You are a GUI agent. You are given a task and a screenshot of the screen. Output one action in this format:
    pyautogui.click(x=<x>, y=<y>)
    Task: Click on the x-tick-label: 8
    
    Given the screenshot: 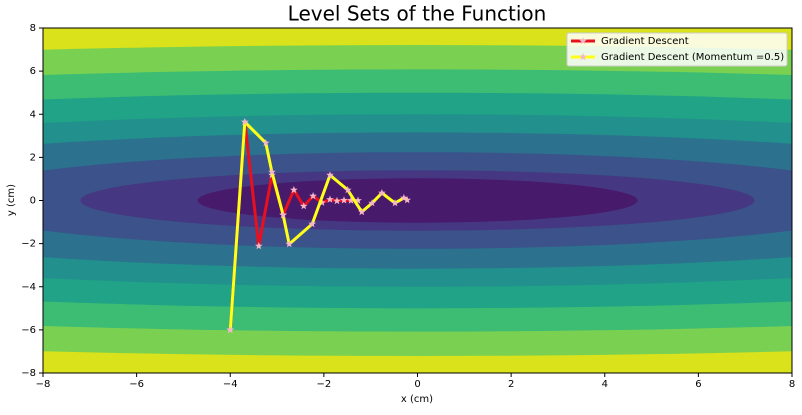 What is the action you would take?
    pyautogui.click(x=792, y=384)
    